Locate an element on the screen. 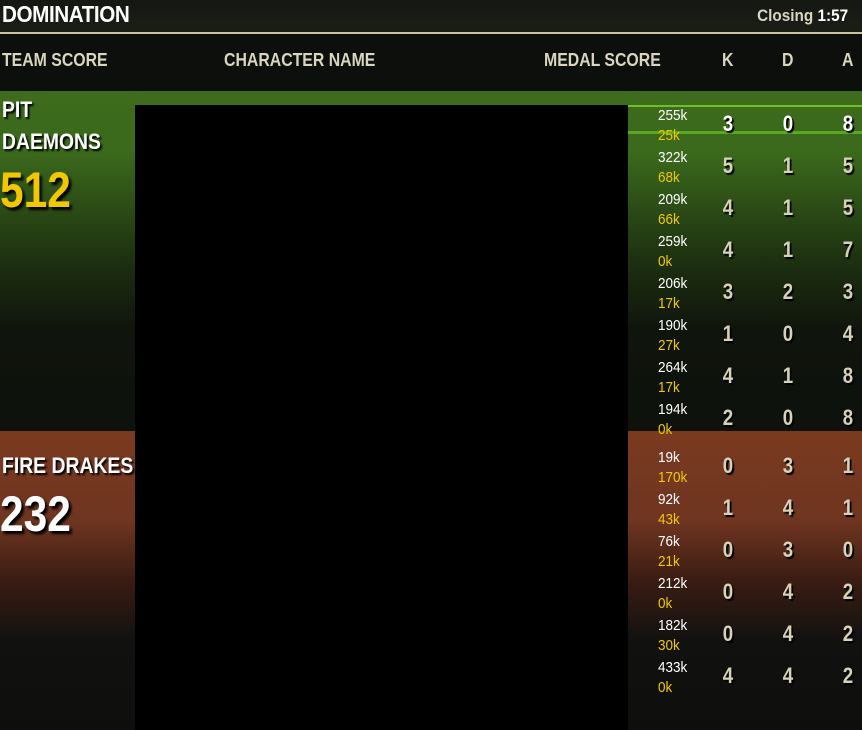  kills: 5 is located at coordinates (728, 165).